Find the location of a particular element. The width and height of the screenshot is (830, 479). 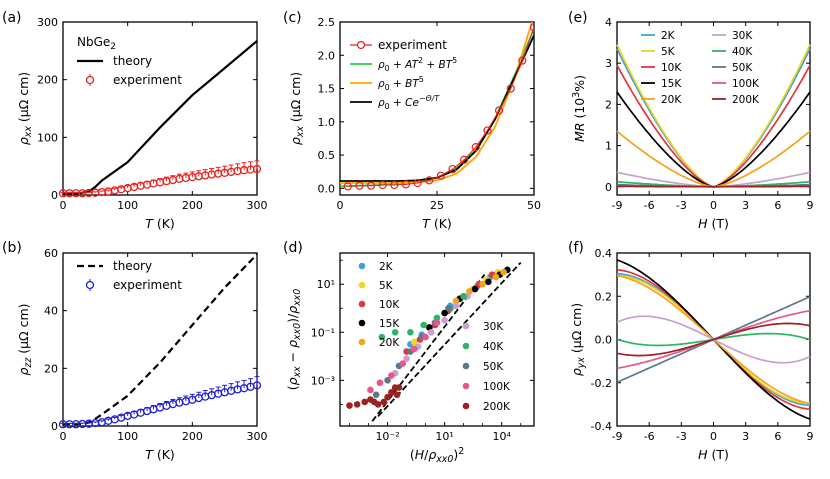

y-tick-label: 0.0 is located at coordinates (327, 188).